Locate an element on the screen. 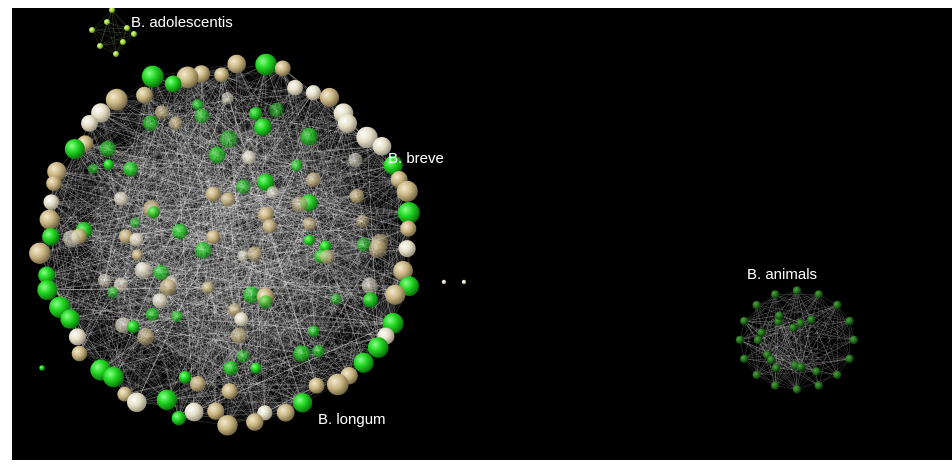 The height and width of the screenshot is (470, 952). label-adolescentis: B. adolescentis is located at coordinates (182, 22).